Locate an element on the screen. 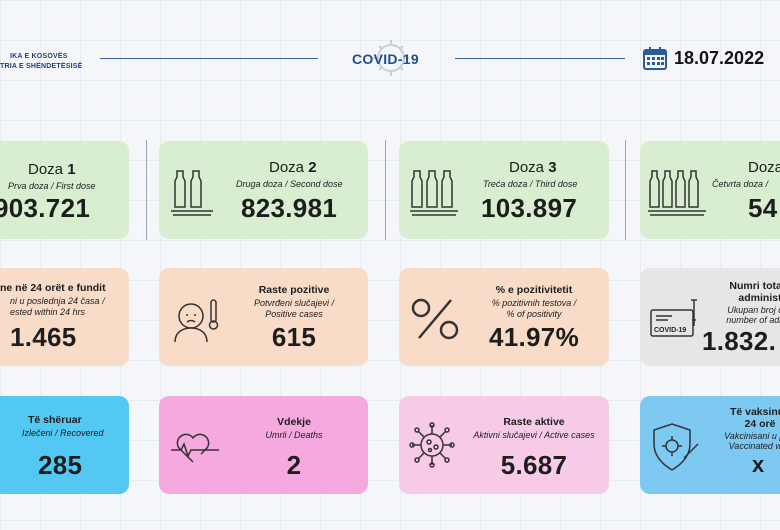  covid-logo: COVID-19 is located at coordinates (391, 58).